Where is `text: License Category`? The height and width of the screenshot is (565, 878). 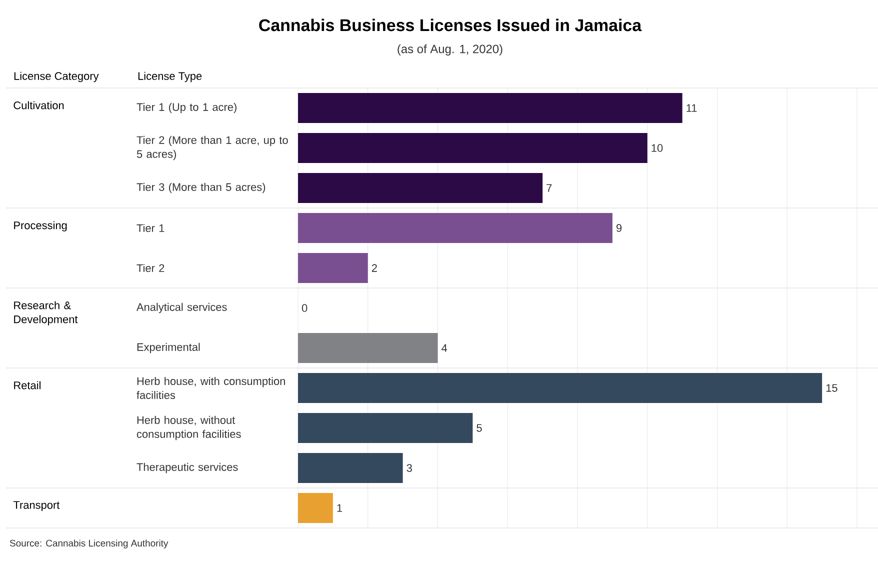 text: License Category is located at coordinates (56, 77).